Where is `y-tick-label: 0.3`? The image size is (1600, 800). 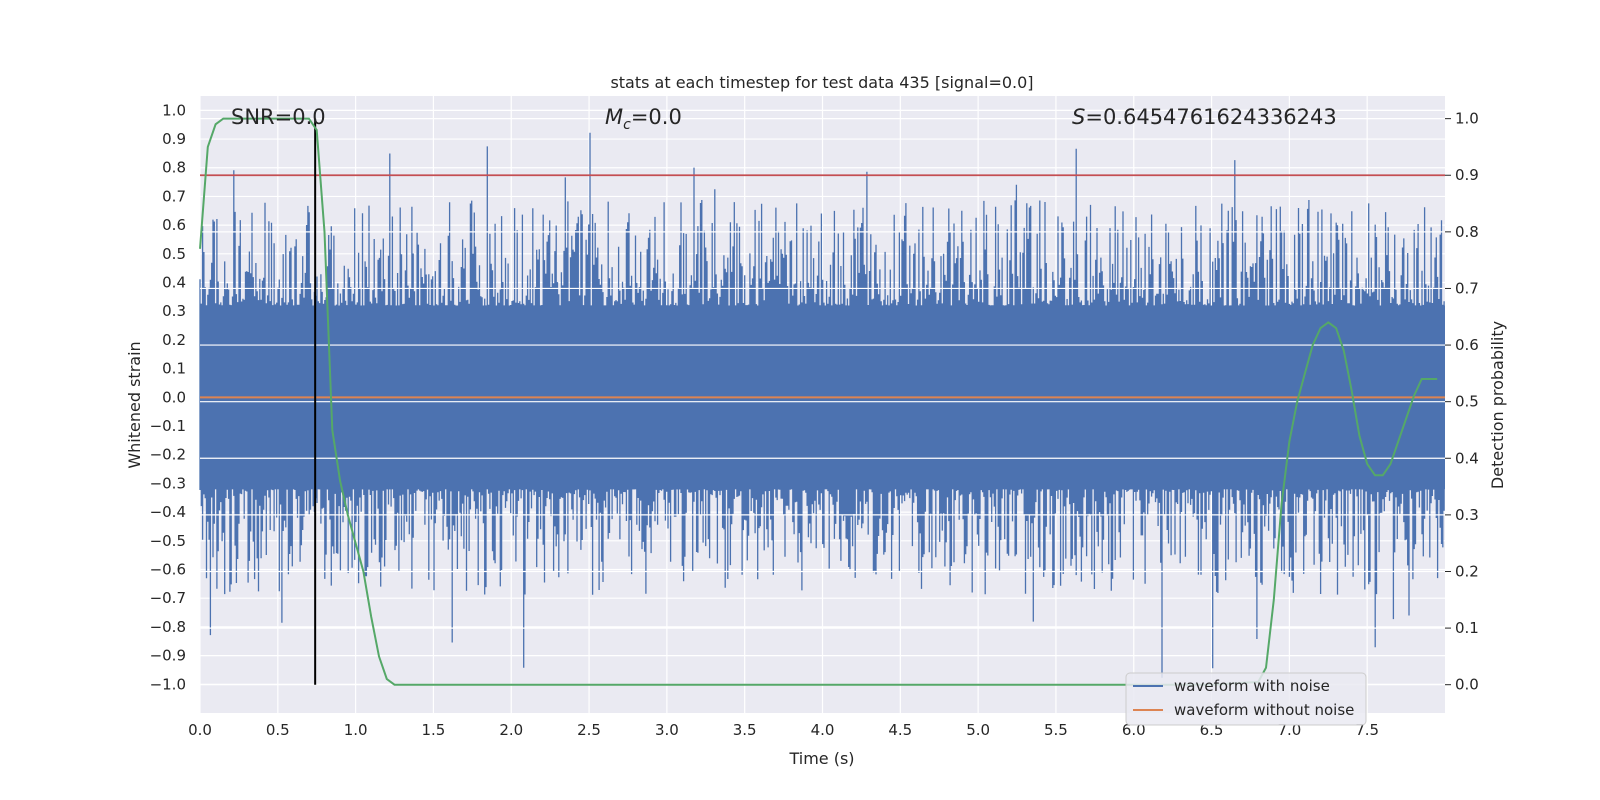
y-tick-label: 0.3 is located at coordinates (174, 311).